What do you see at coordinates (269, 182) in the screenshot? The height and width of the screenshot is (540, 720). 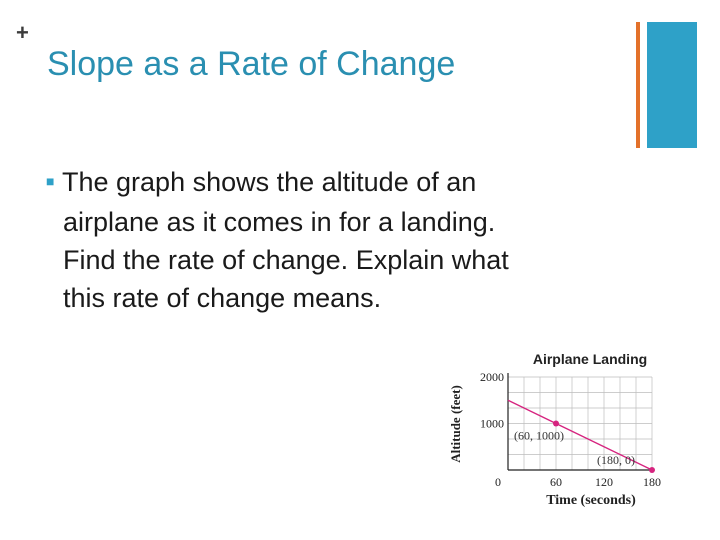 I see `body-line-text: The graph shows the altitude of an` at bounding box center [269, 182].